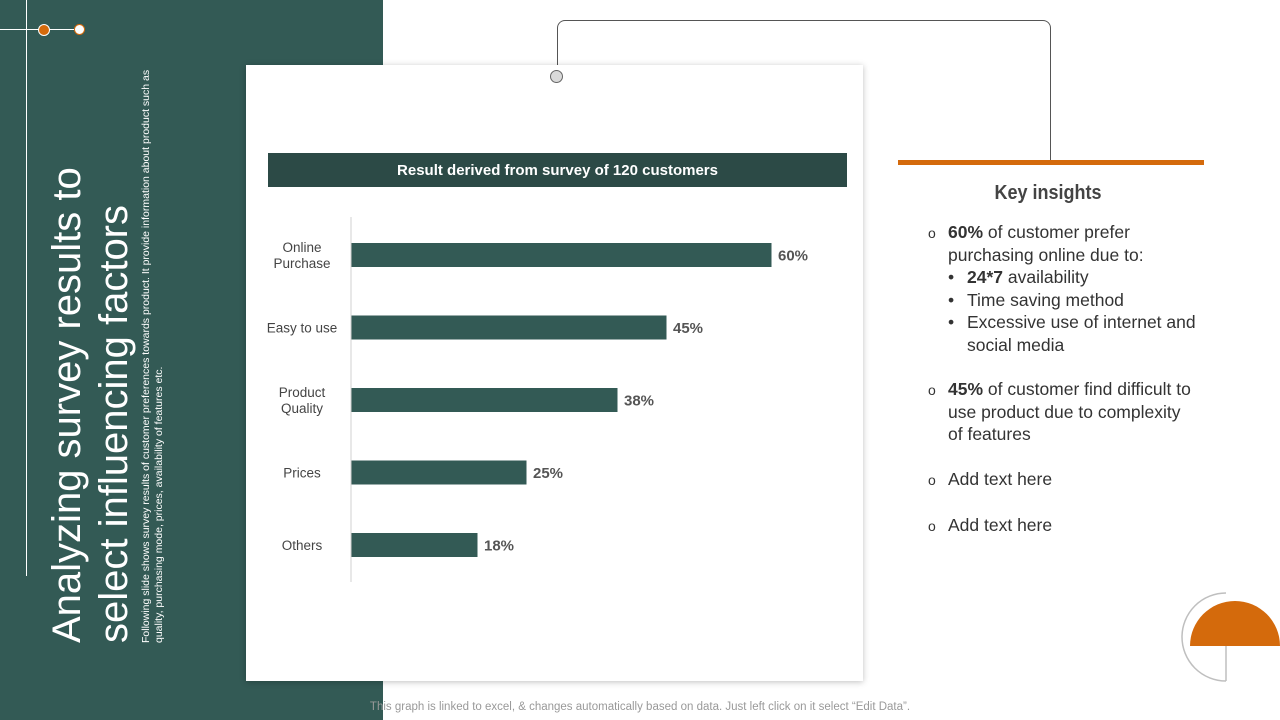  Describe the element at coordinates (639, 401) in the screenshot. I see `data-label: 38%` at that location.